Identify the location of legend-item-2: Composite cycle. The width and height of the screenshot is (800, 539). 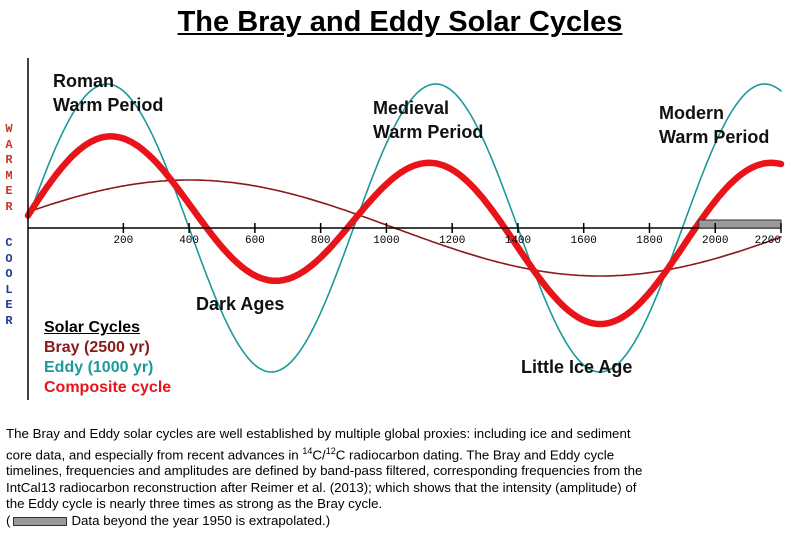
(108, 387).